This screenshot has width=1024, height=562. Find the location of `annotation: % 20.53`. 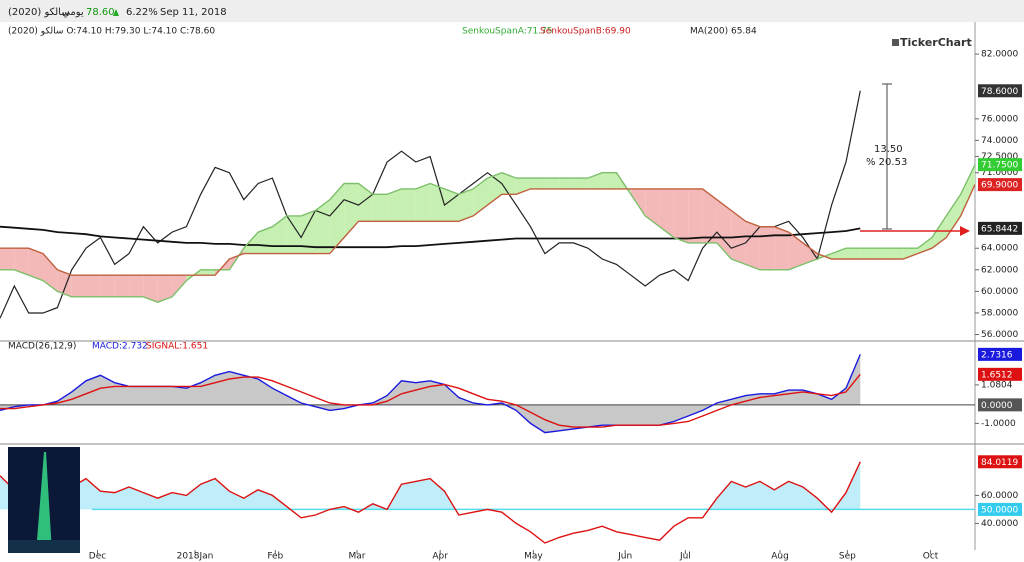

annotation: % 20.53 is located at coordinates (886, 162).